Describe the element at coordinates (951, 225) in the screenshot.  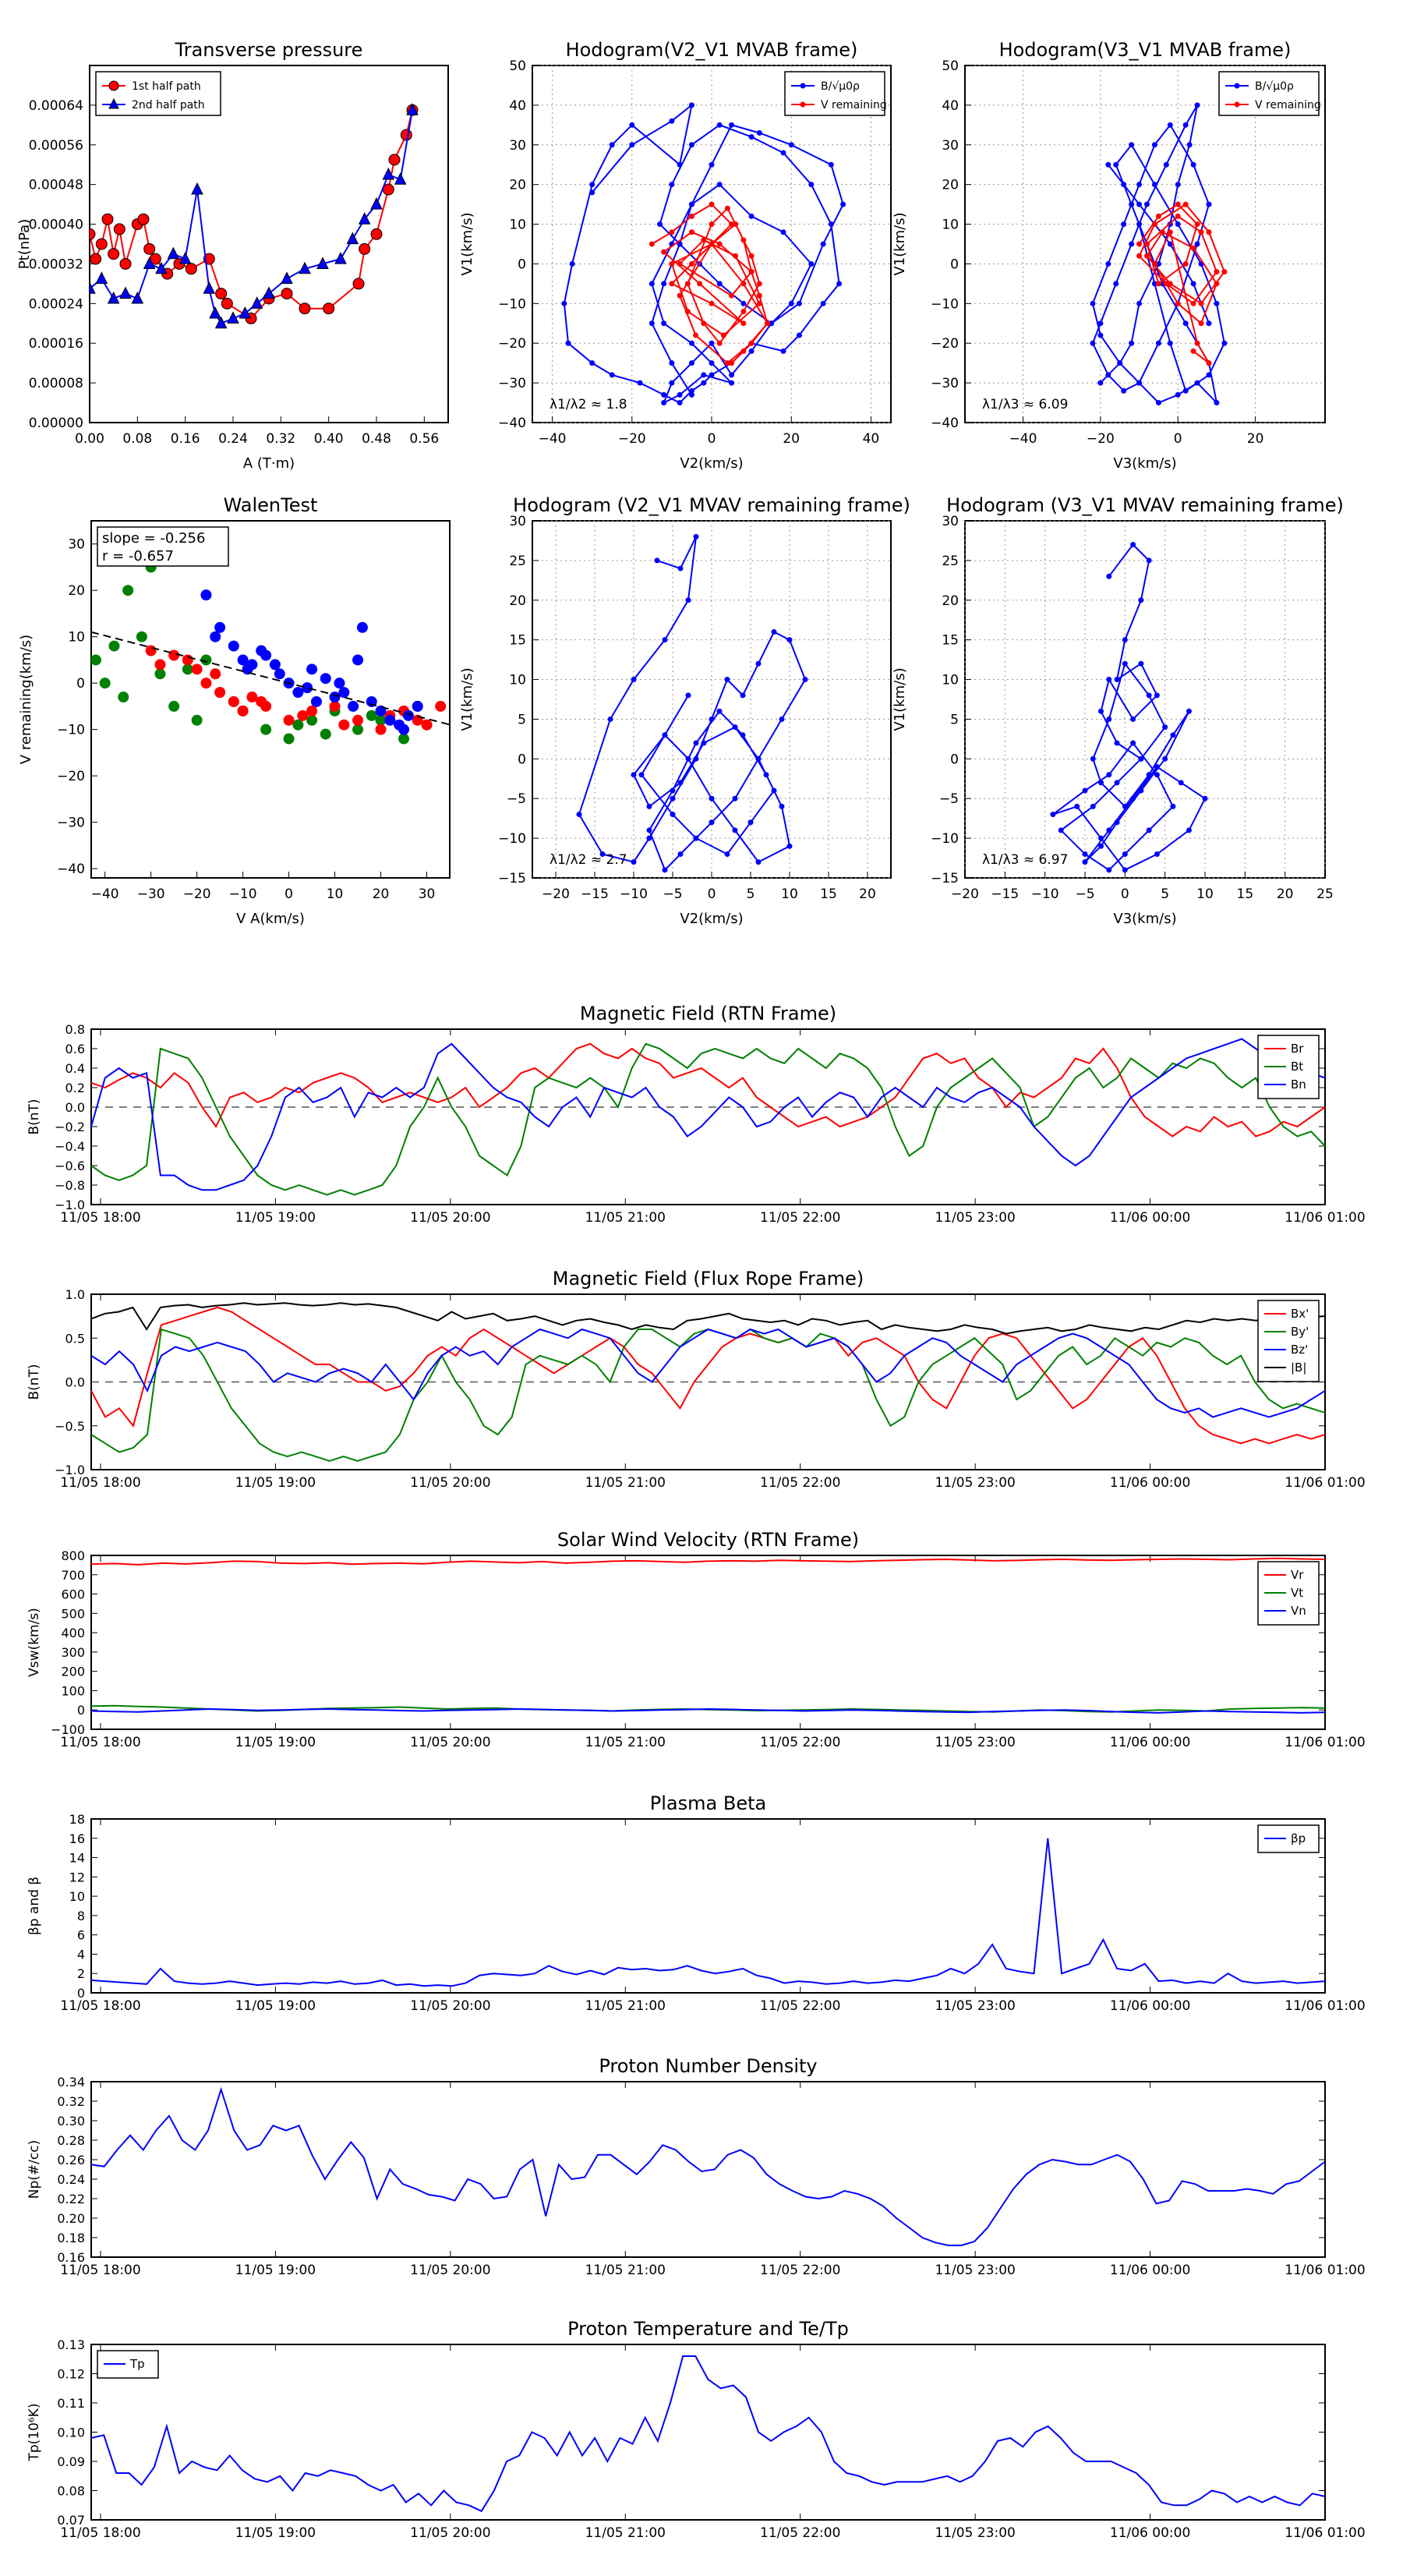
I see `hodo2-ytick-label: 10` at that location.